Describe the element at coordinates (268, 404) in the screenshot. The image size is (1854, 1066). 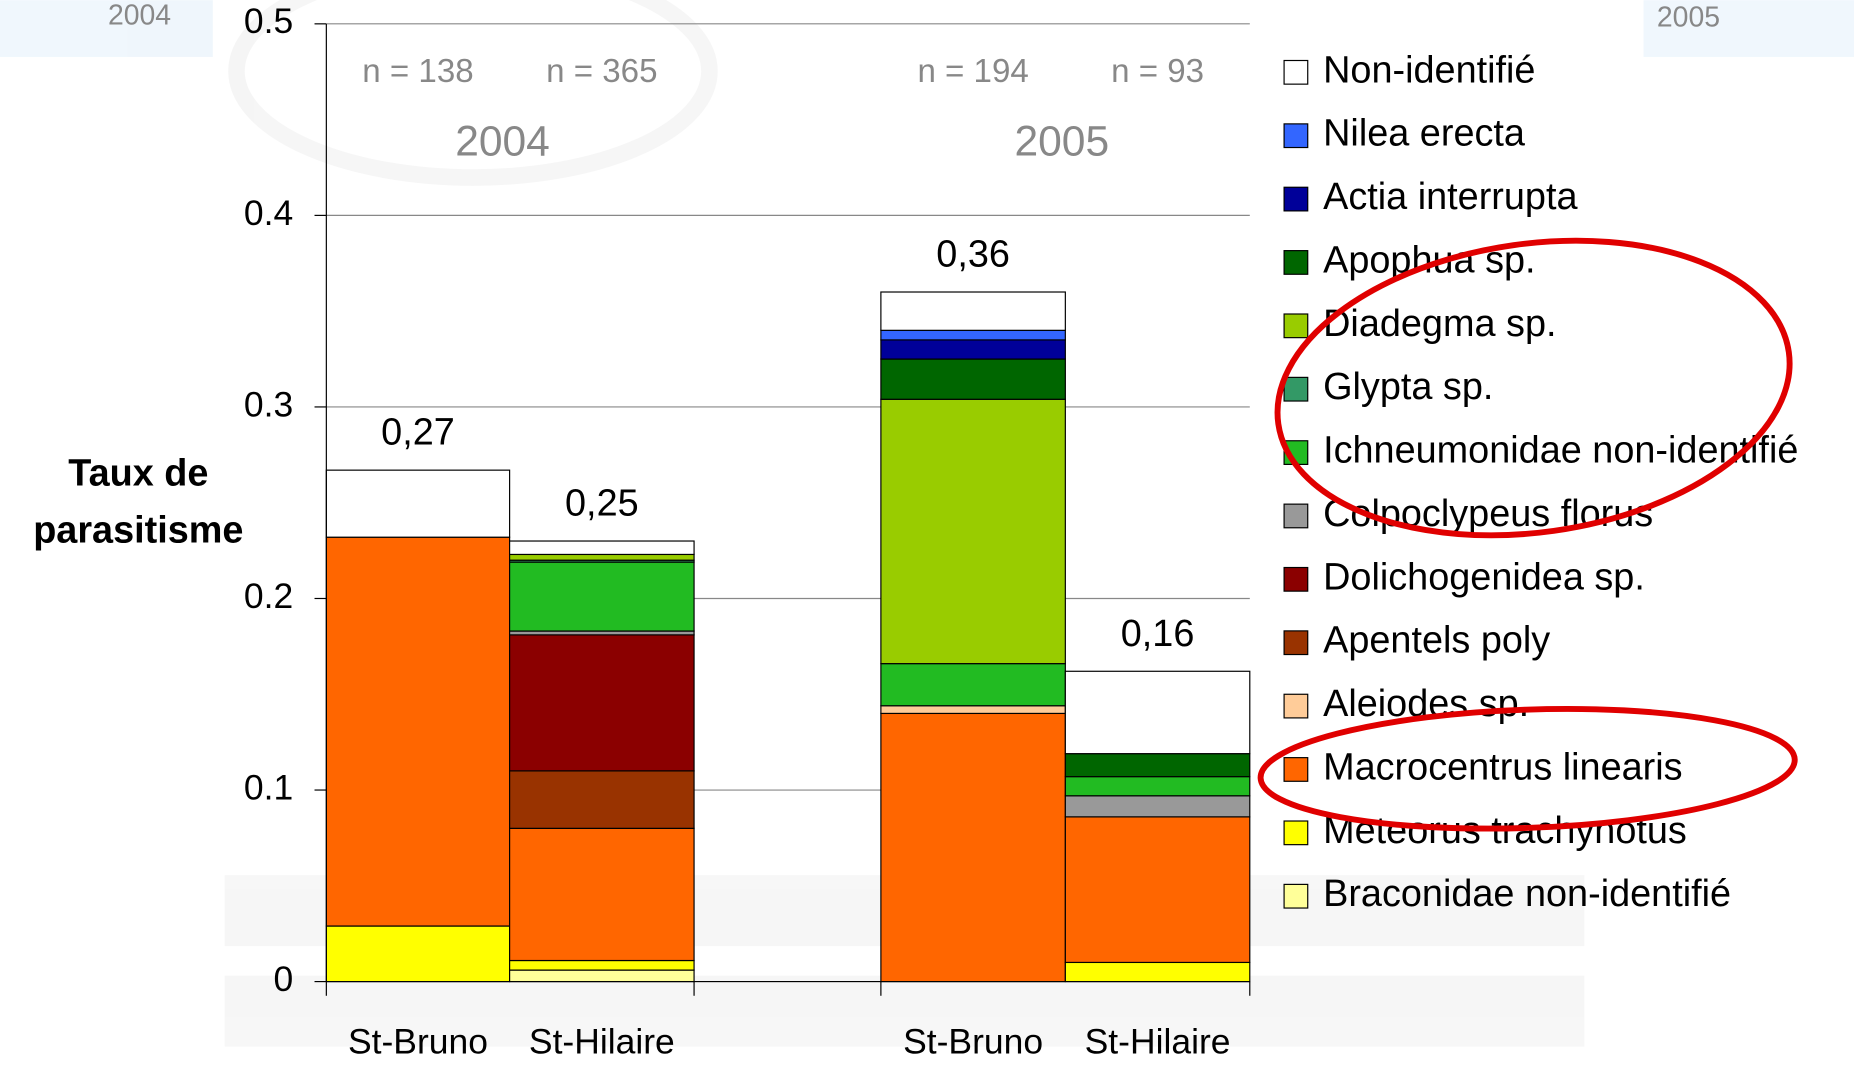
I see `y-tick-label: 0.3` at that location.